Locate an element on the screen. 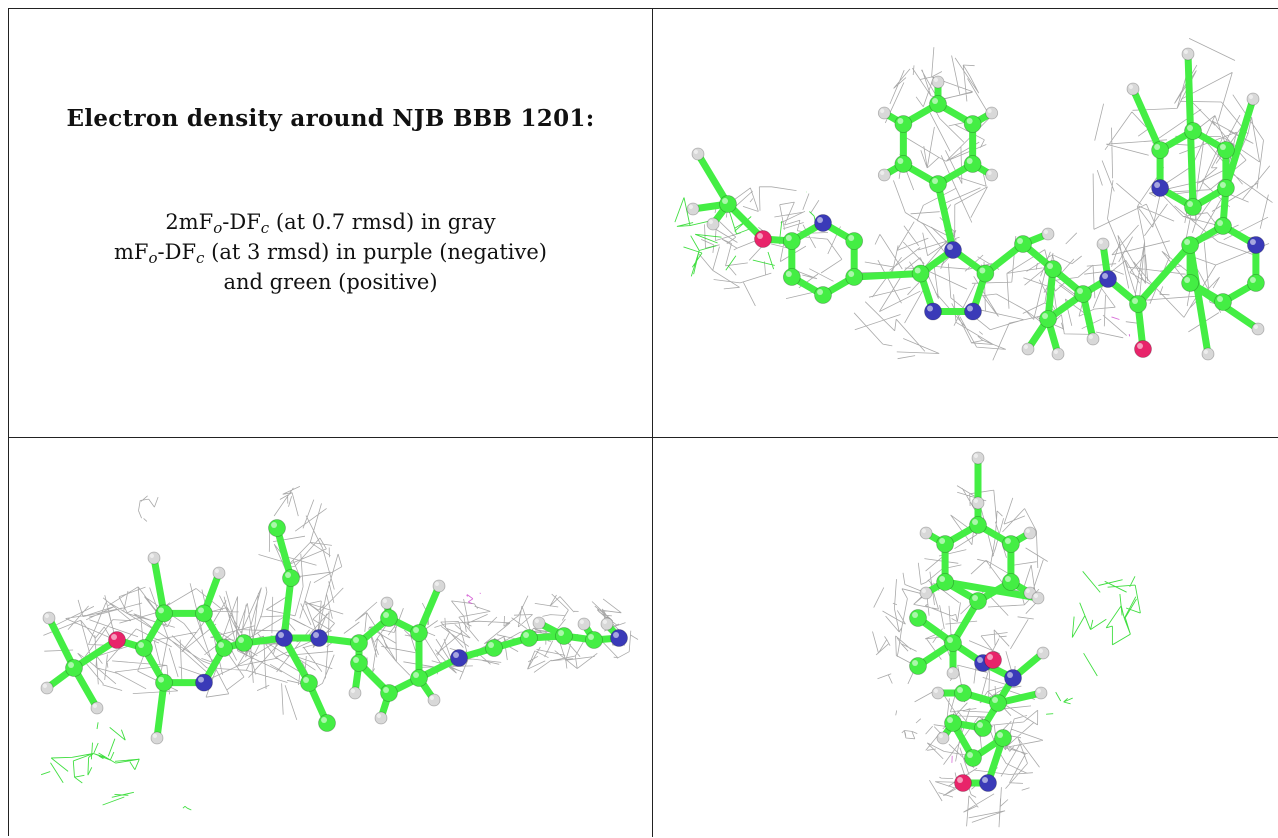  legend-line-gray: 2mFo-DFc (at 0.7 rmsd) in gray is located at coordinates (330, 223).